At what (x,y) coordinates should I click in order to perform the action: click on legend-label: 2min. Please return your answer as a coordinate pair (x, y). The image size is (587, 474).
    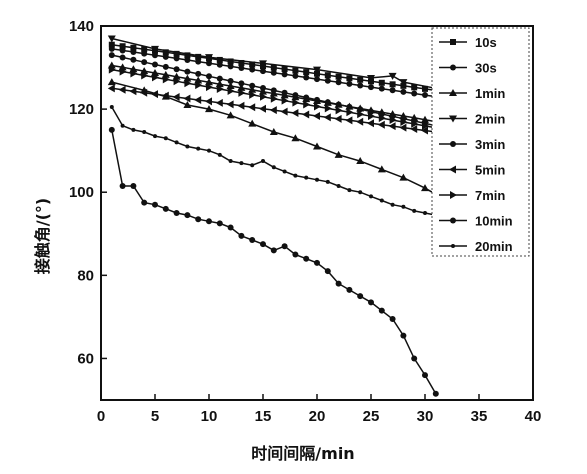
    Looking at the image, I should click on (490, 119).